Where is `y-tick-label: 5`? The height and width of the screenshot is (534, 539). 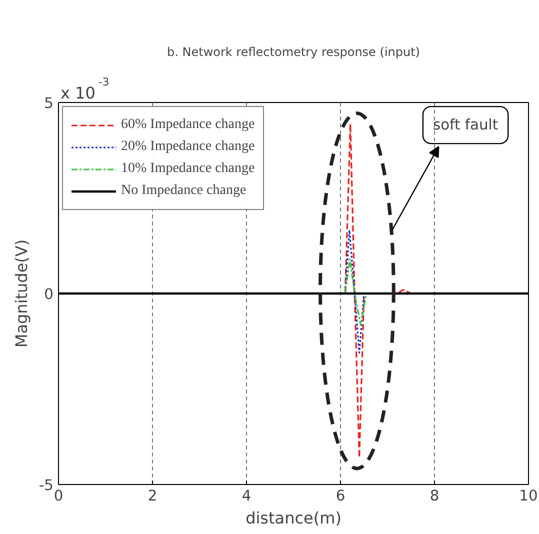 y-tick-label: 5 is located at coordinates (49, 103).